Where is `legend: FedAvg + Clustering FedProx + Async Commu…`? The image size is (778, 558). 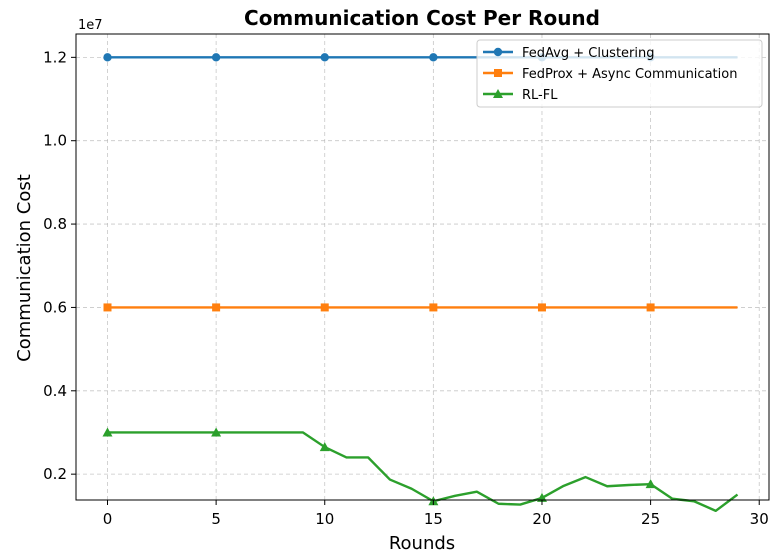
legend: FedAvg + Clustering FedProx + Async Commu… is located at coordinates (619, 73).